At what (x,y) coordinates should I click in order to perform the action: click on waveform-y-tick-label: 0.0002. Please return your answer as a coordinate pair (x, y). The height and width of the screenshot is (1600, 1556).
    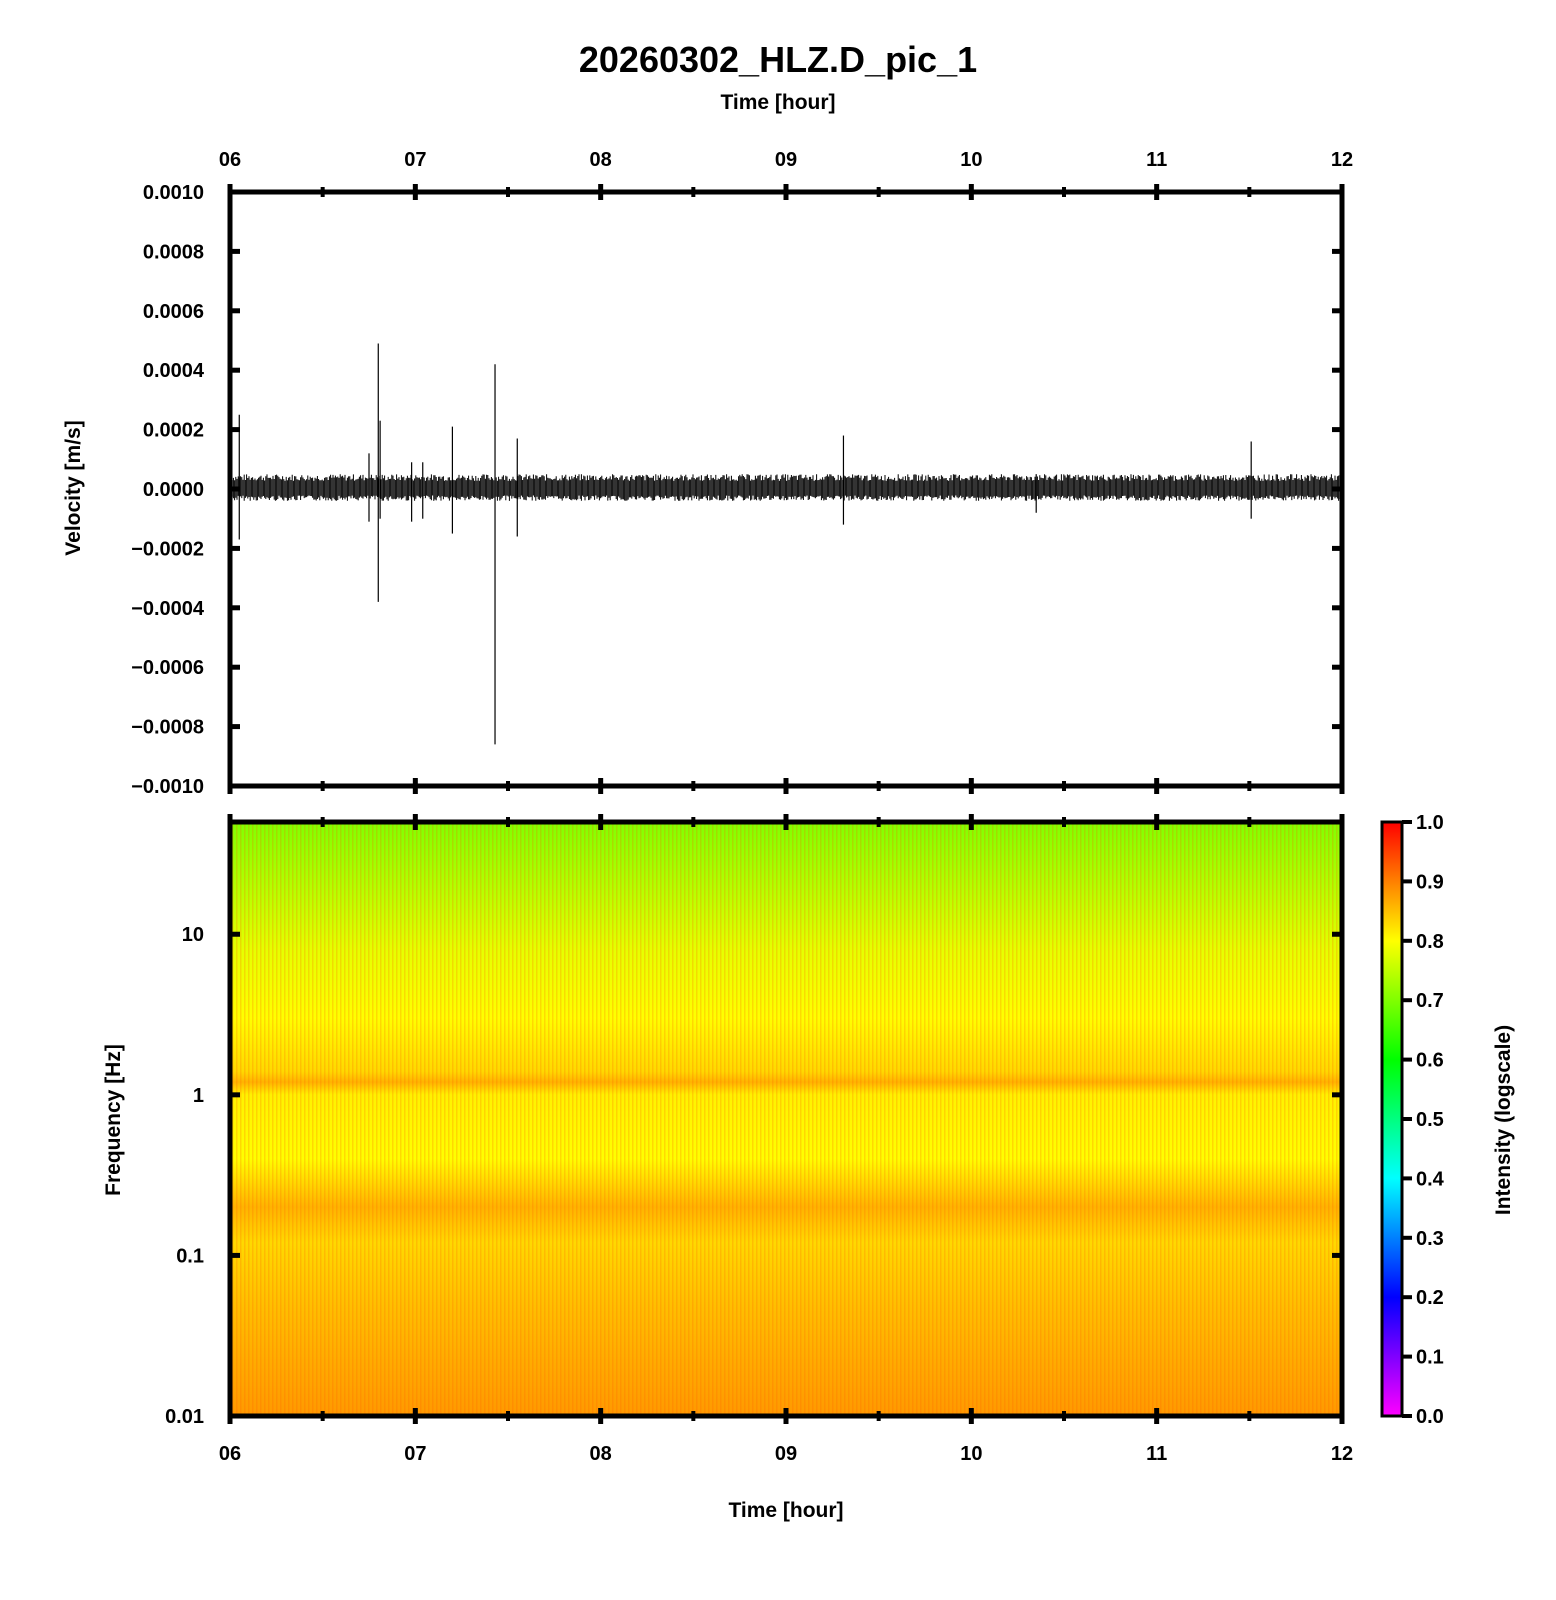
    Looking at the image, I should click on (173, 431).